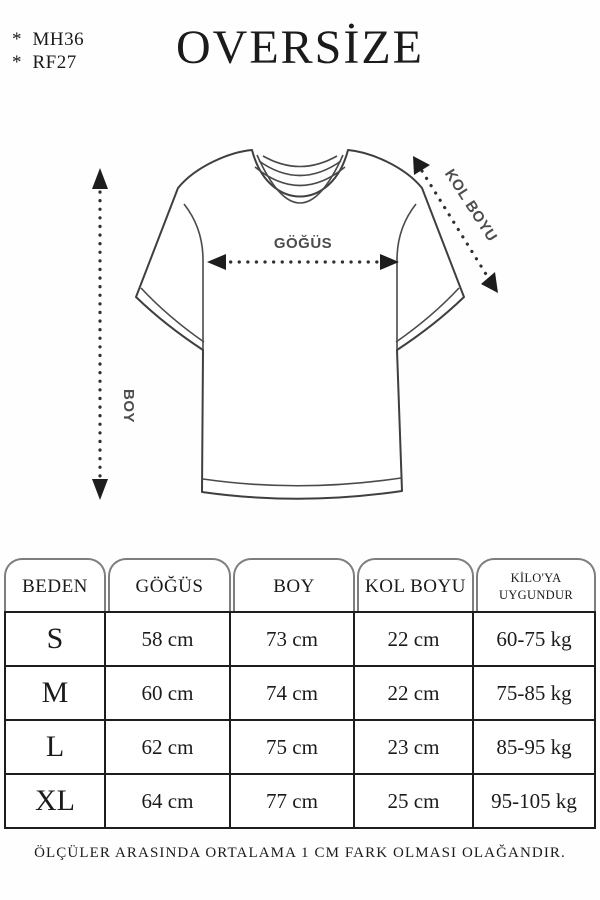  What do you see at coordinates (414, 748) in the screenshot?
I see `cell-sleeve: 23 cm` at bounding box center [414, 748].